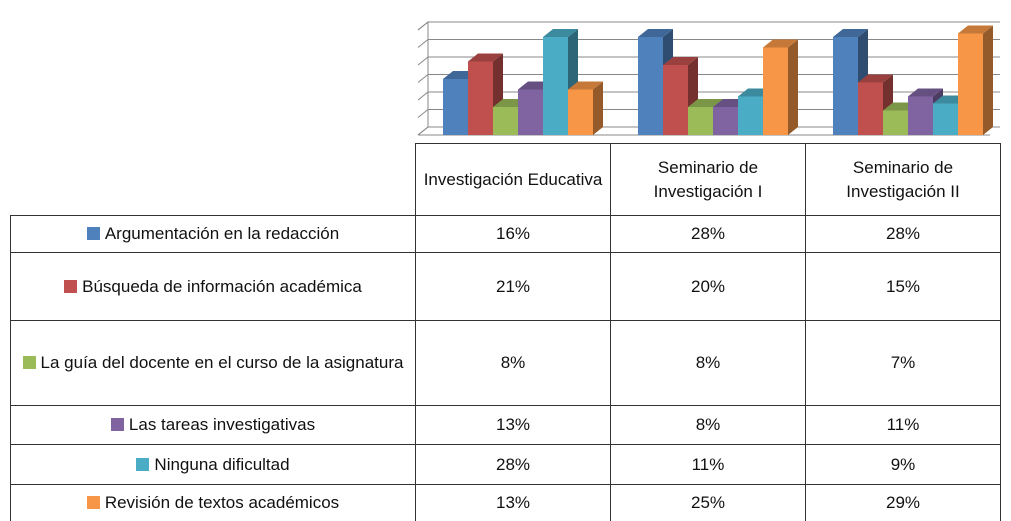 This screenshot has height=521, width=1011. Describe the element at coordinates (903, 286) in the screenshot. I see `value-cell: 15%` at that location.